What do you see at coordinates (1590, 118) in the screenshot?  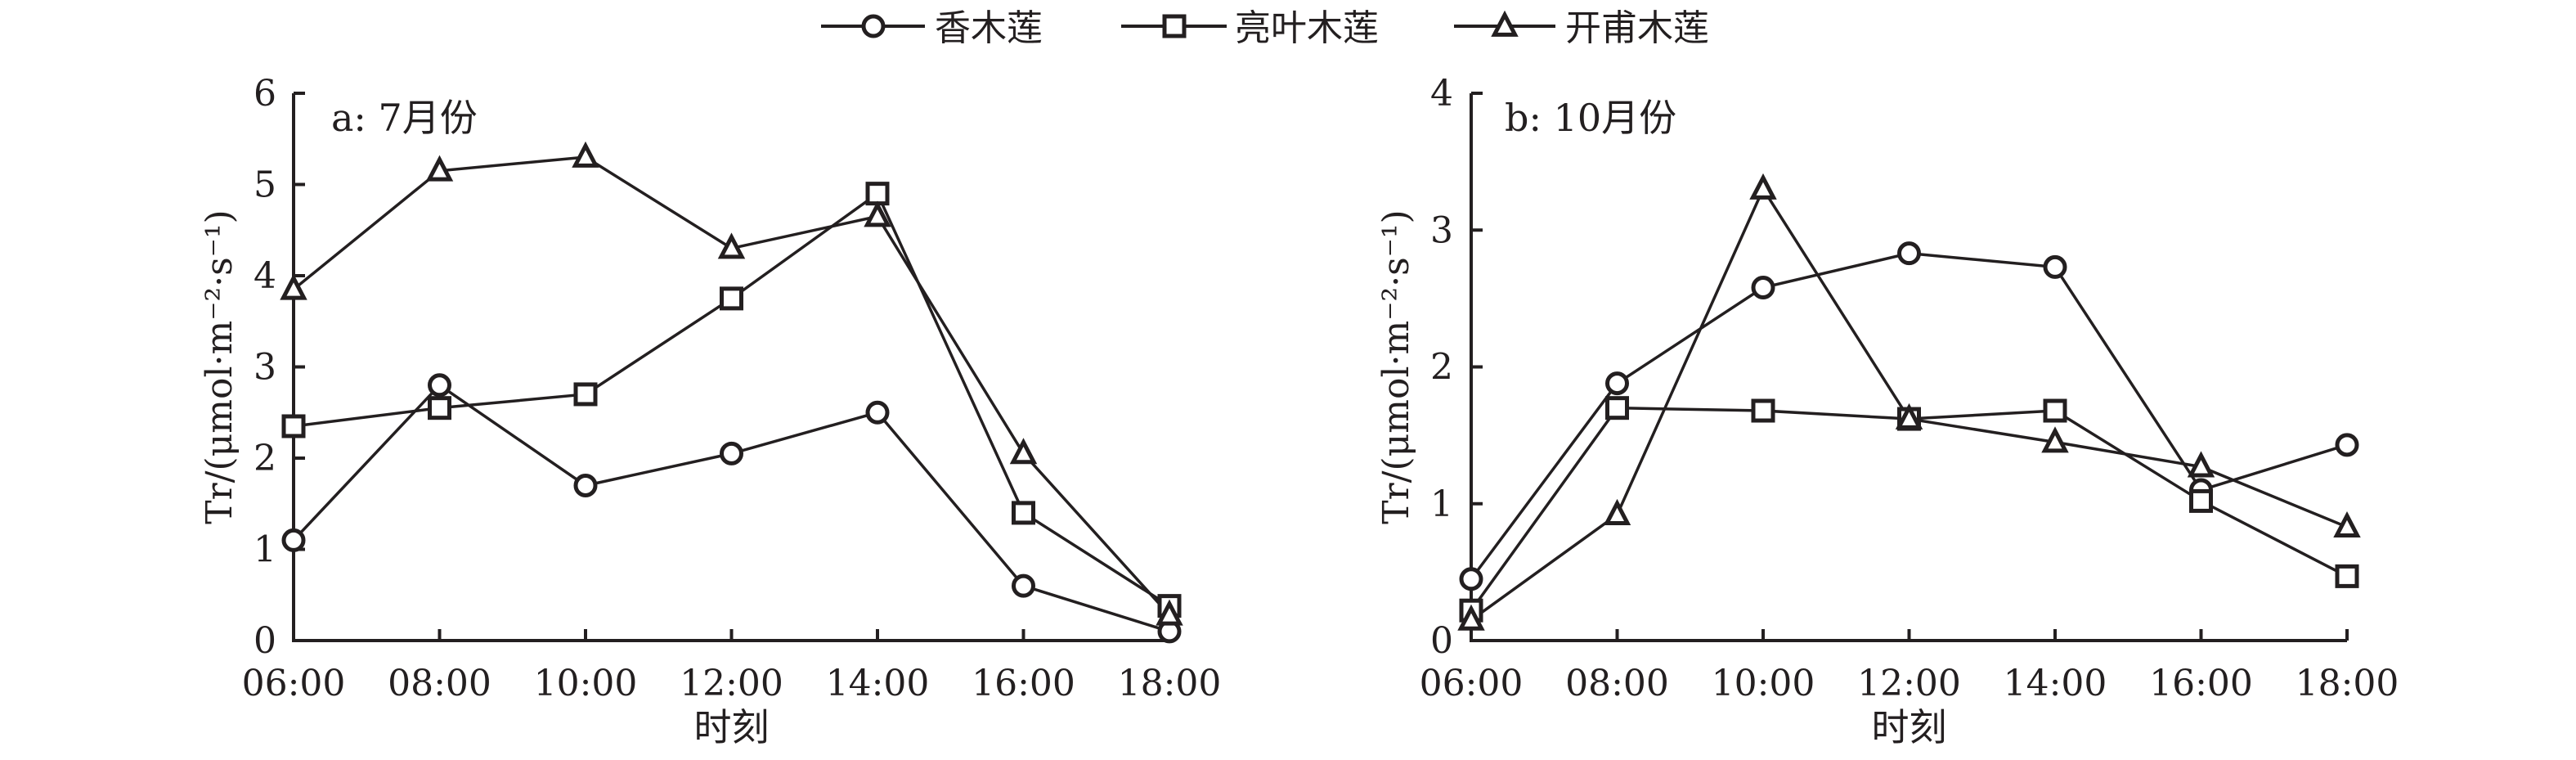 I see `panel-label: b: 10月份` at bounding box center [1590, 118].